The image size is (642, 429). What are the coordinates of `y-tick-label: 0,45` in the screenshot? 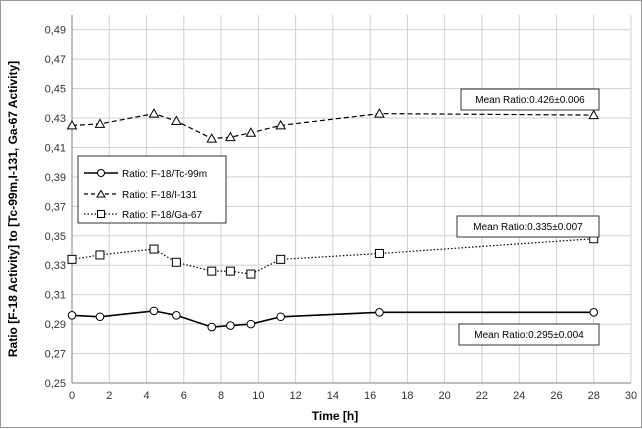 It's located at (55, 90).